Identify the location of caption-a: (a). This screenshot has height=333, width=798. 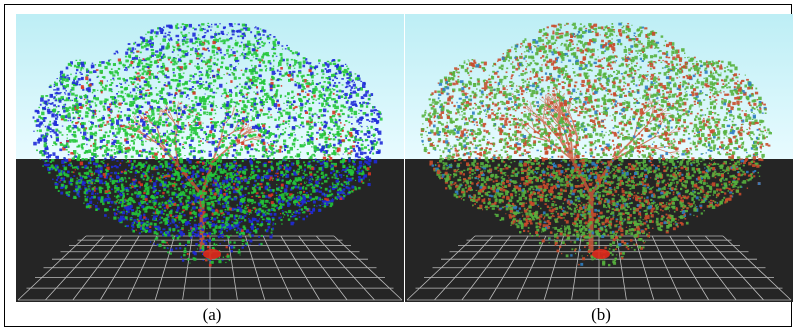
(212, 314).